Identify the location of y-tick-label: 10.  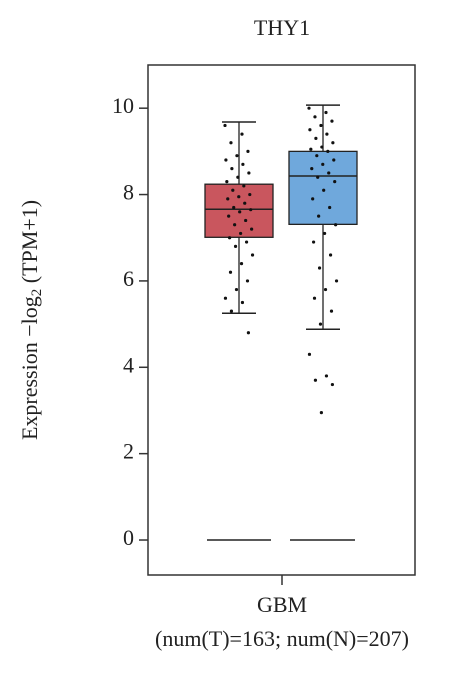
(123, 105).